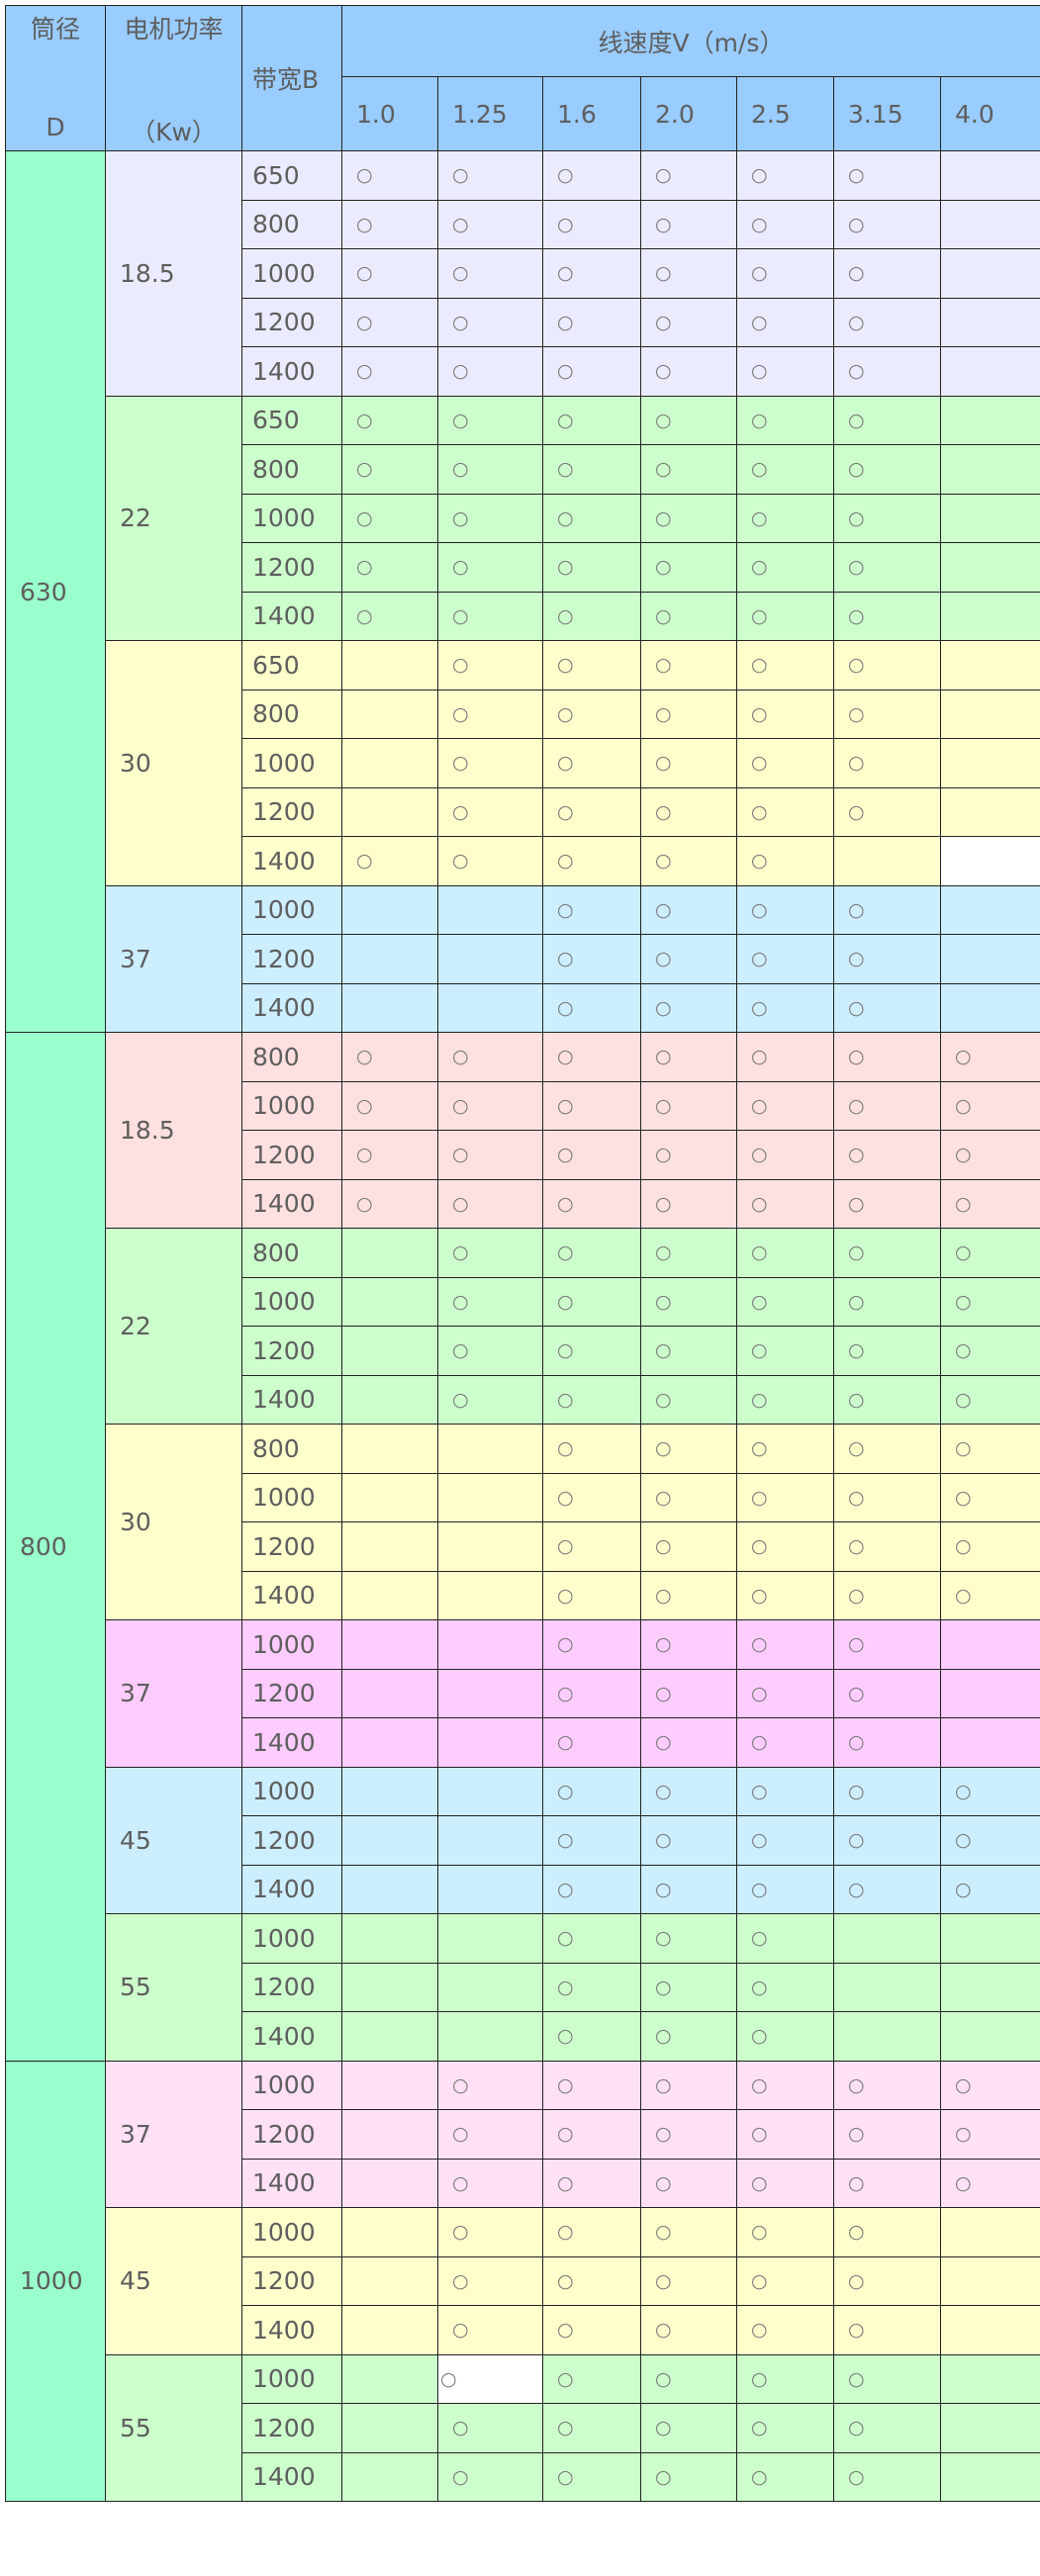  Describe the element at coordinates (591, 114) in the screenshot. I see `header-speed-1.6: 1.6` at that location.